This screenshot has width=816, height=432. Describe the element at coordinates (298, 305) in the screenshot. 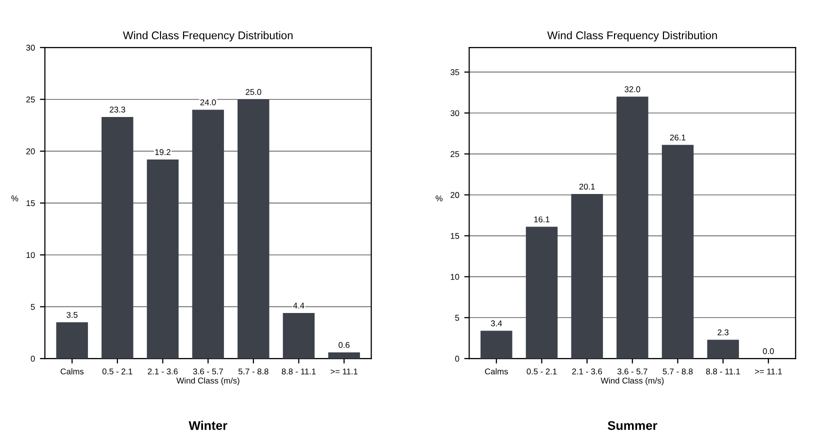

I see `data-label: 4.4` at that location.